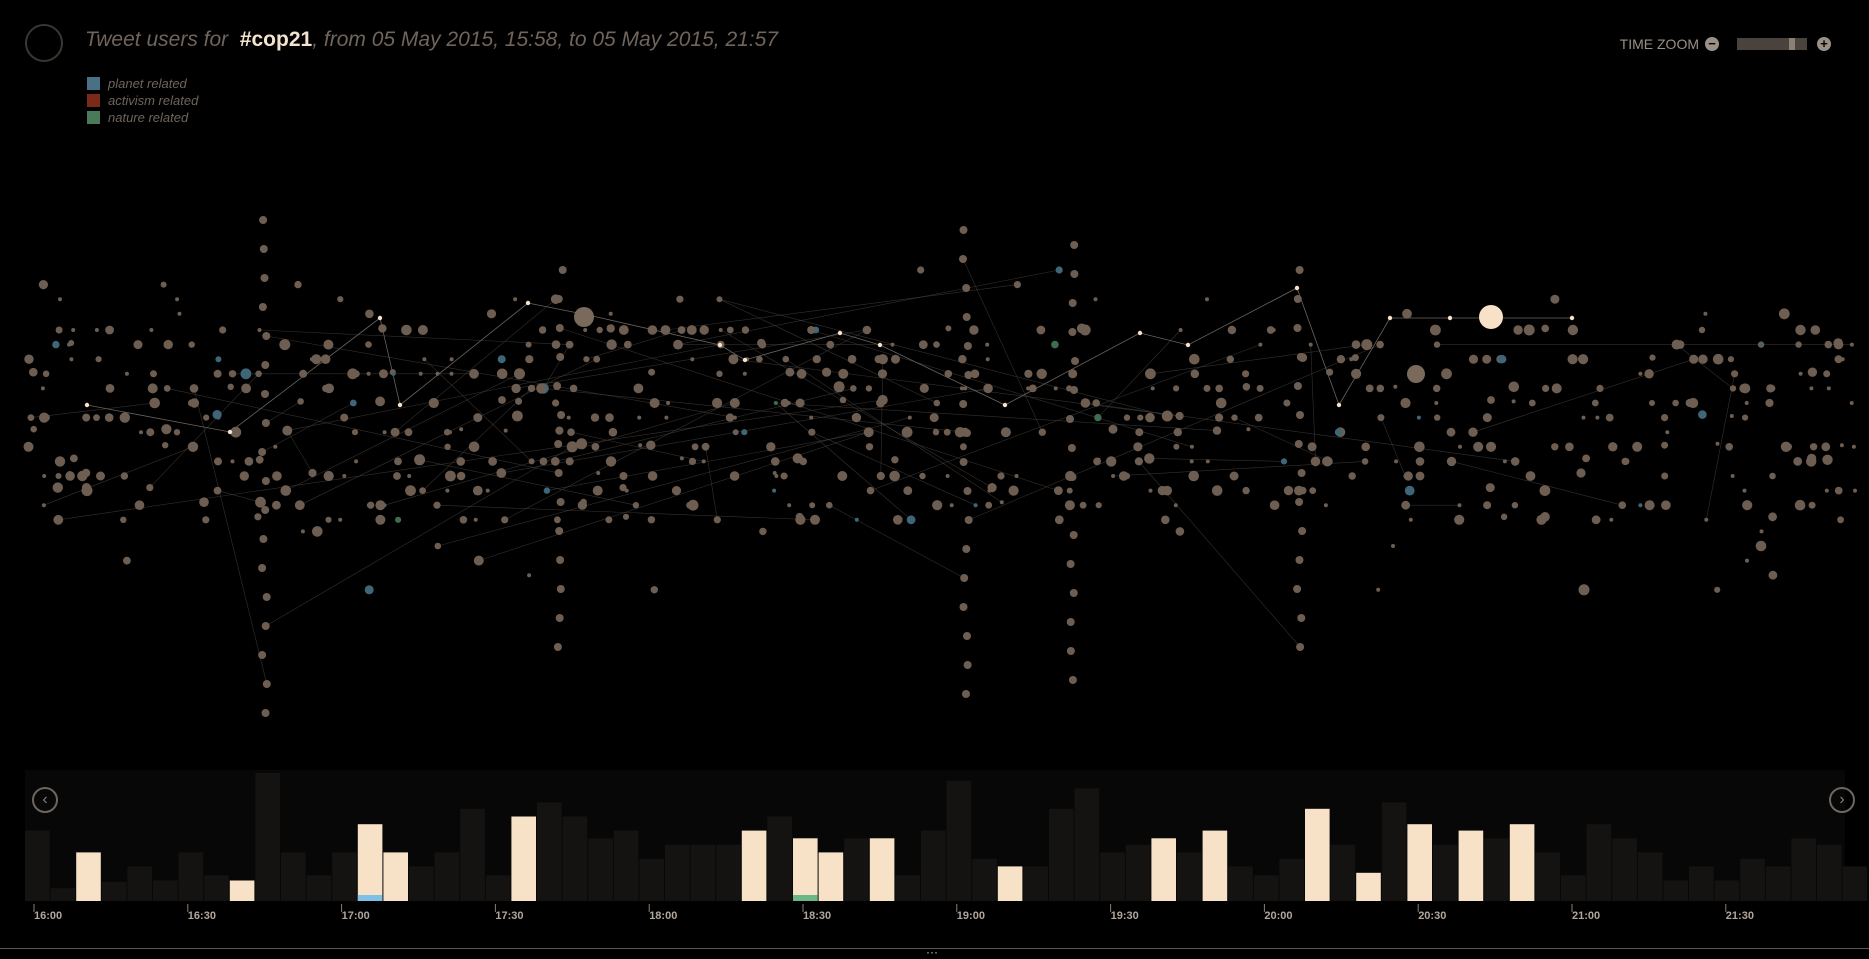 The height and width of the screenshot is (959, 1869). What do you see at coordinates (1772, 44) in the screenshot?
I see `time-zoom-slider` at bounding box center [1772, 44].